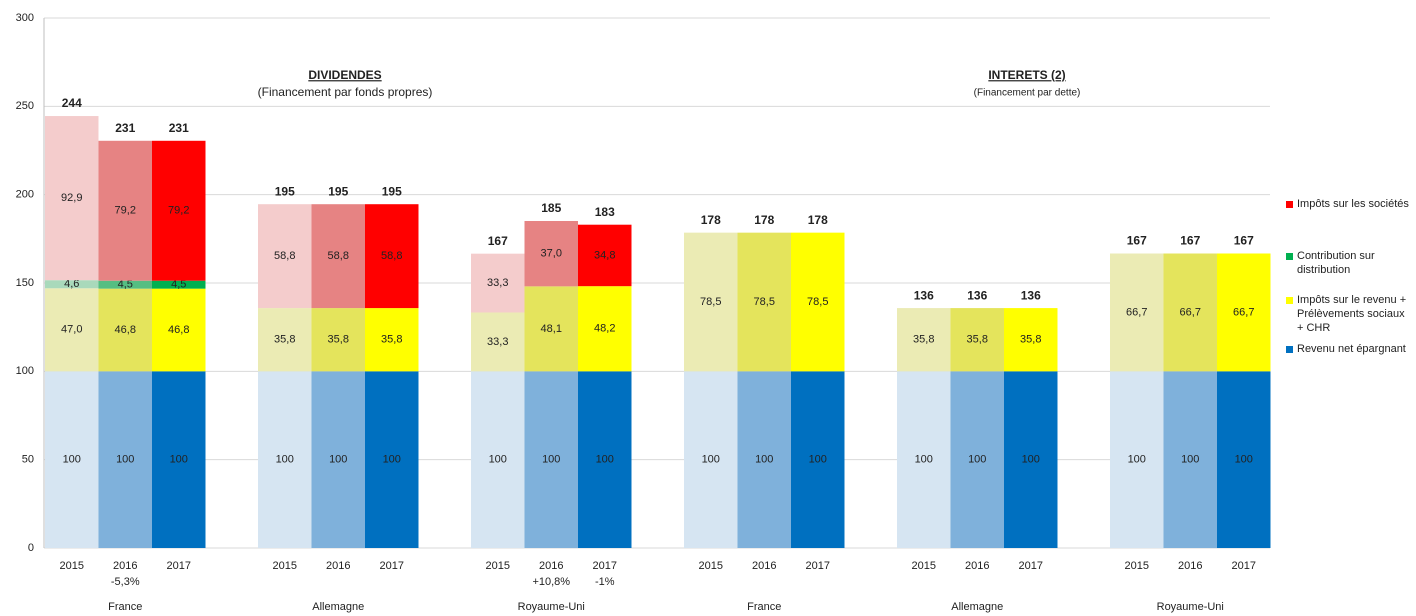 The height and width of the screenshot is (616, 1416). Describe the element at coordinates (178, 330) in the screenshot. I see `value-label: 46,8` at that location.